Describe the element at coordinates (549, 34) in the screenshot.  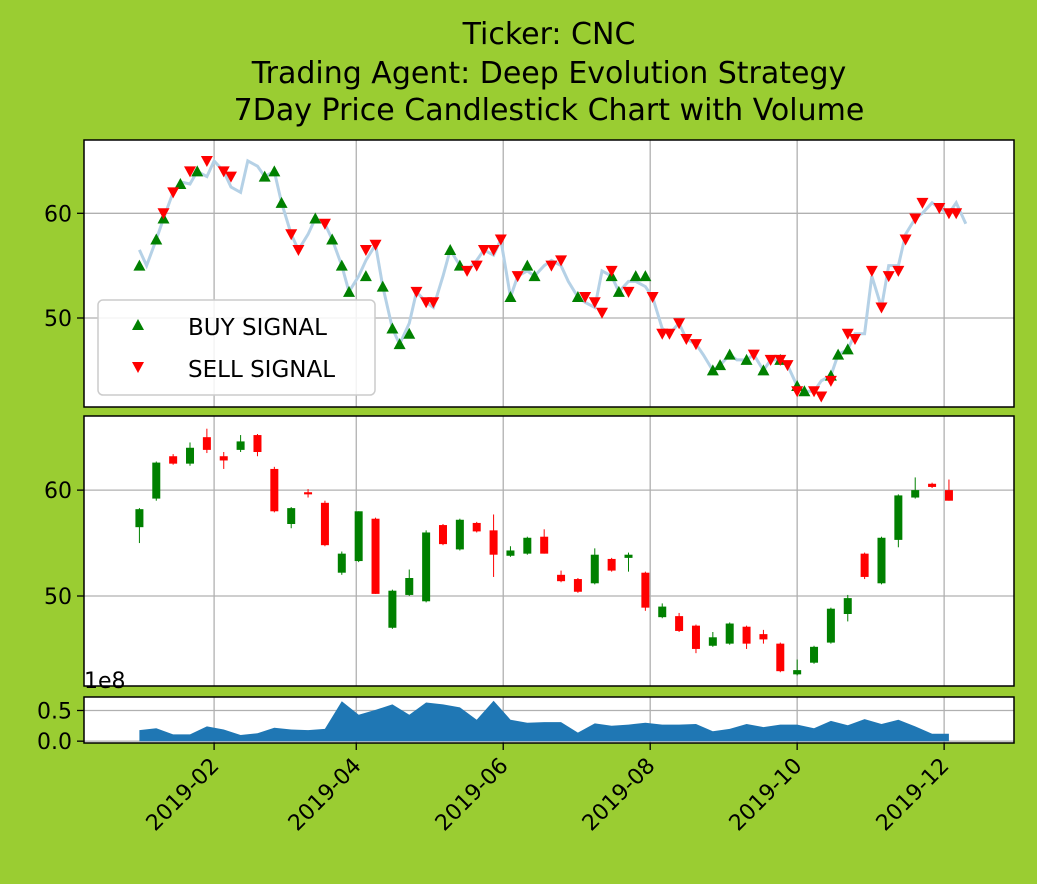
I see `chart-title-line-1: Ticker: CNC` at that location.